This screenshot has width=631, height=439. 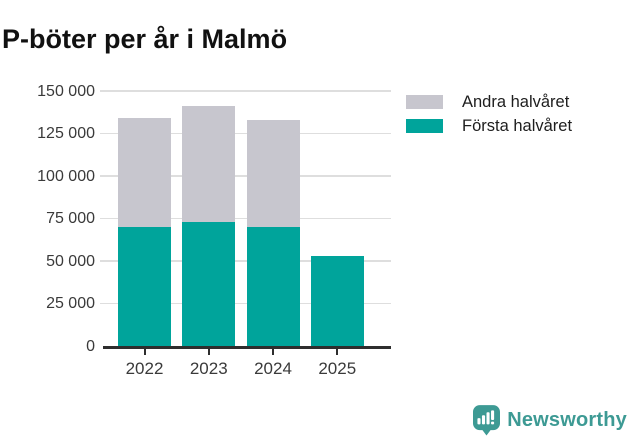 What do you see at coordinates (273, 368) in the screenshot?
I see `x-axis-label: 2024` at bounding box center [273, 368].